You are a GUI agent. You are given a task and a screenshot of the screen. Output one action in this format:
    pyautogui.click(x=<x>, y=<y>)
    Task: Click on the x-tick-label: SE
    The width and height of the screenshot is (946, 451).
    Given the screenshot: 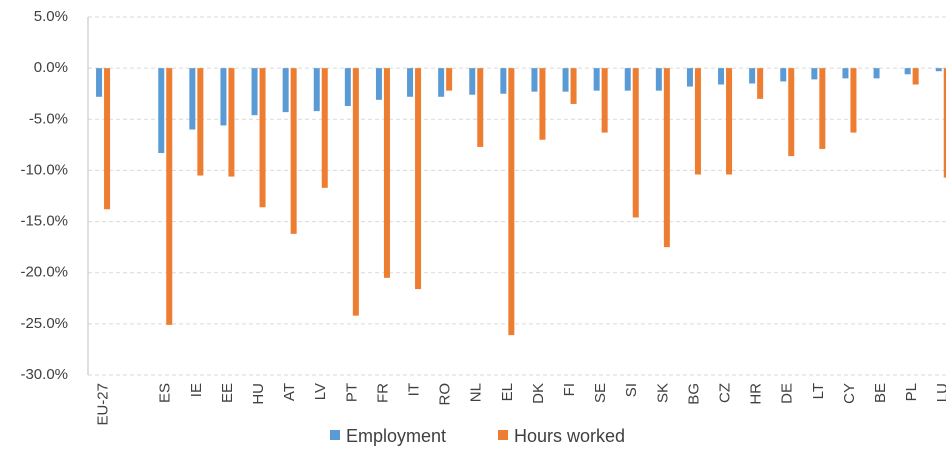 What is the action you would take?
    pyautogui.click(x=600, y=393)
    